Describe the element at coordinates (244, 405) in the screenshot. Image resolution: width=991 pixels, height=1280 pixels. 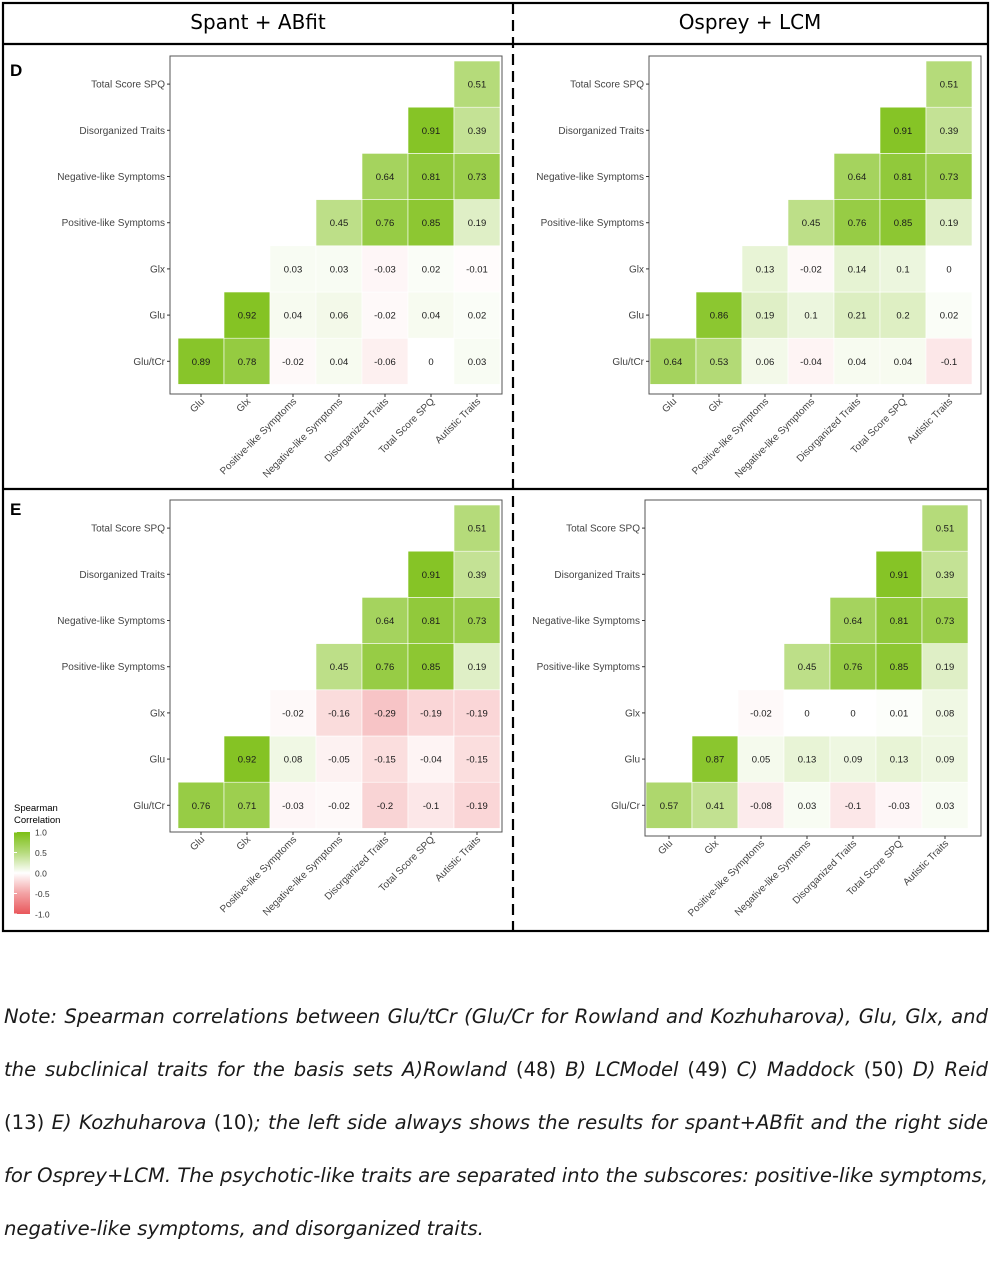
I see `x-tick-label: Glx` at that location.